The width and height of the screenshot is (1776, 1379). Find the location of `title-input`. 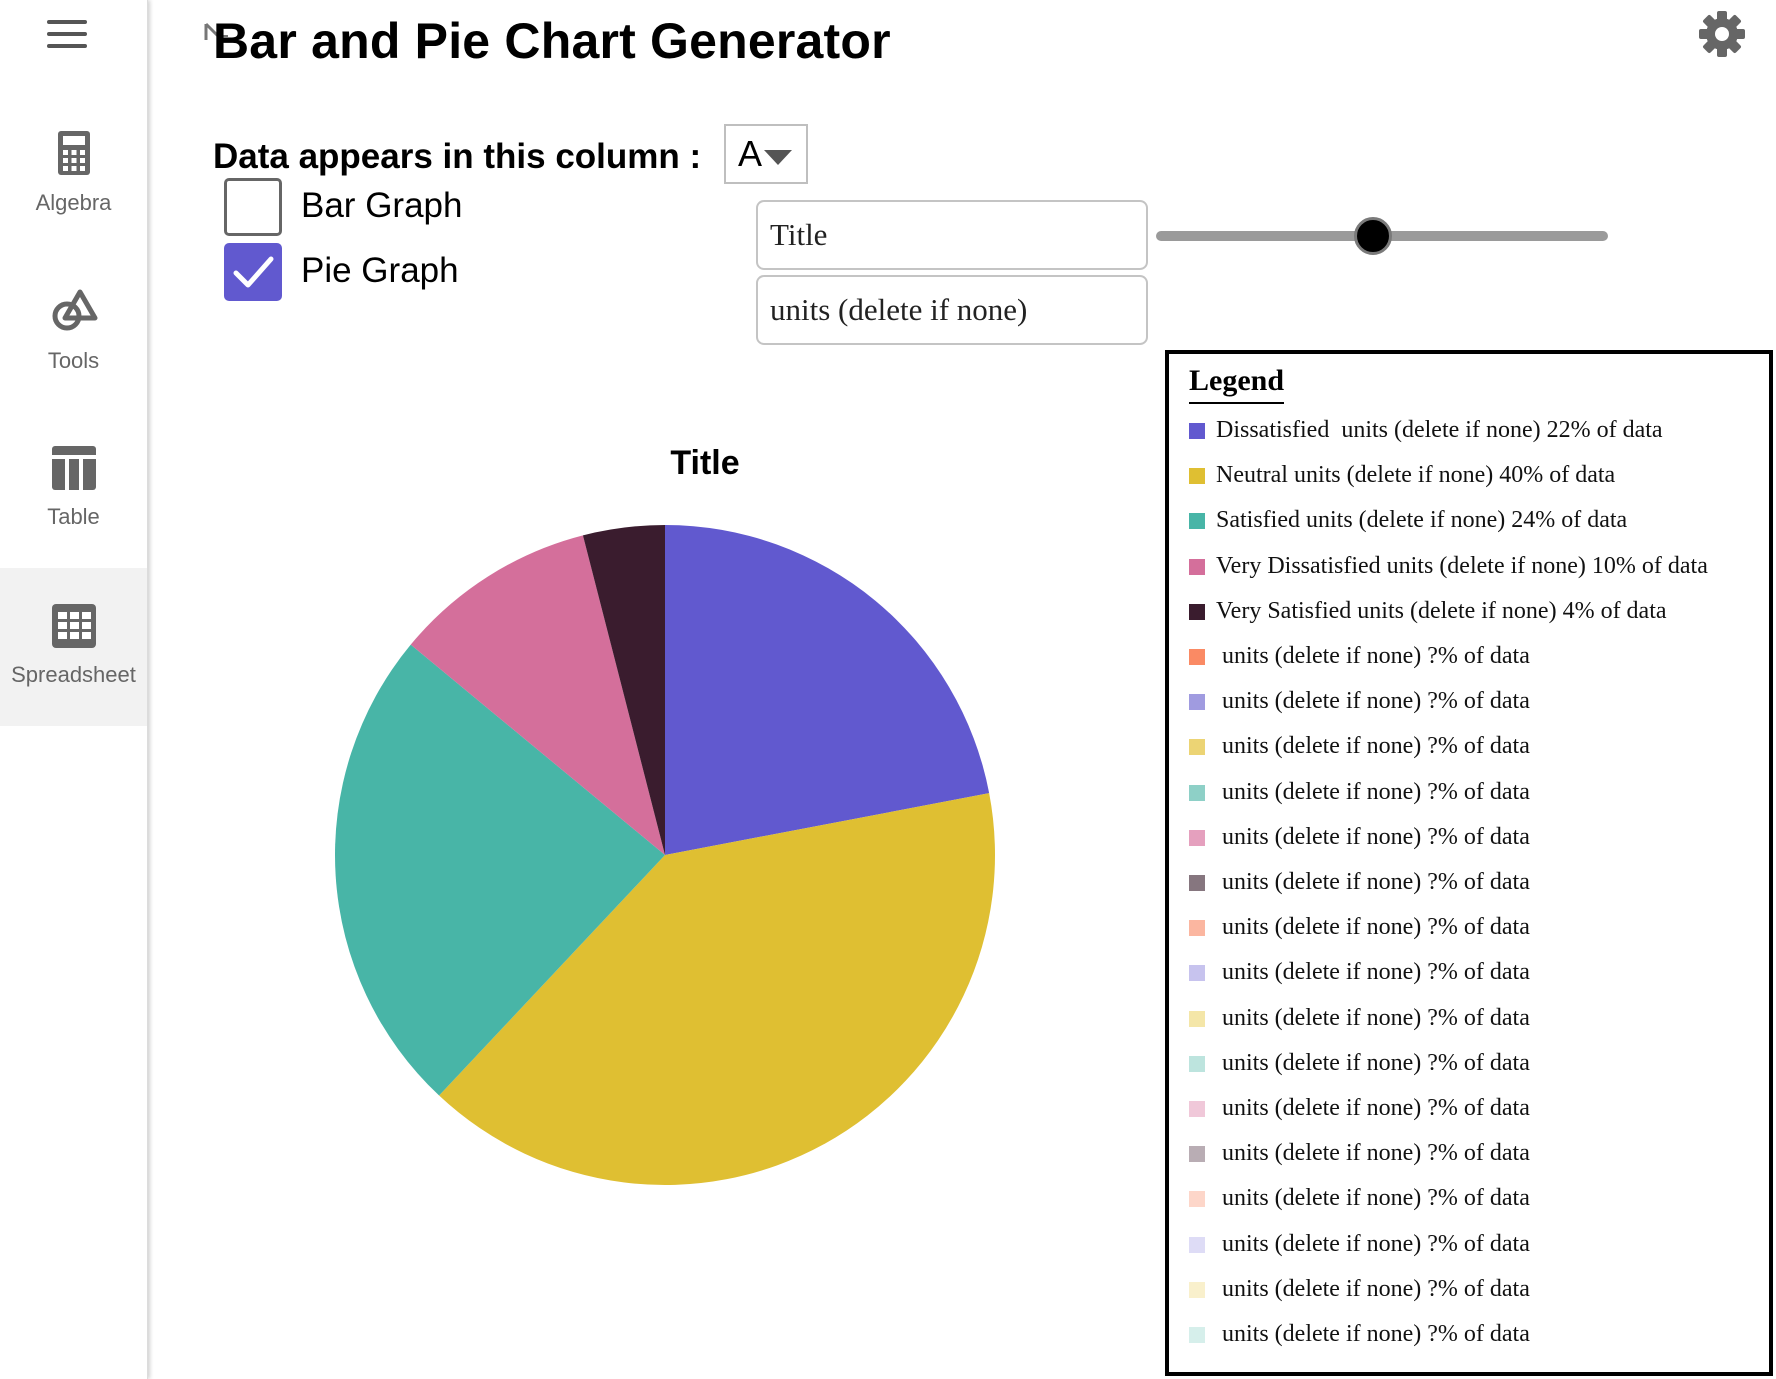

title-input is located at coordinates (952, 235).